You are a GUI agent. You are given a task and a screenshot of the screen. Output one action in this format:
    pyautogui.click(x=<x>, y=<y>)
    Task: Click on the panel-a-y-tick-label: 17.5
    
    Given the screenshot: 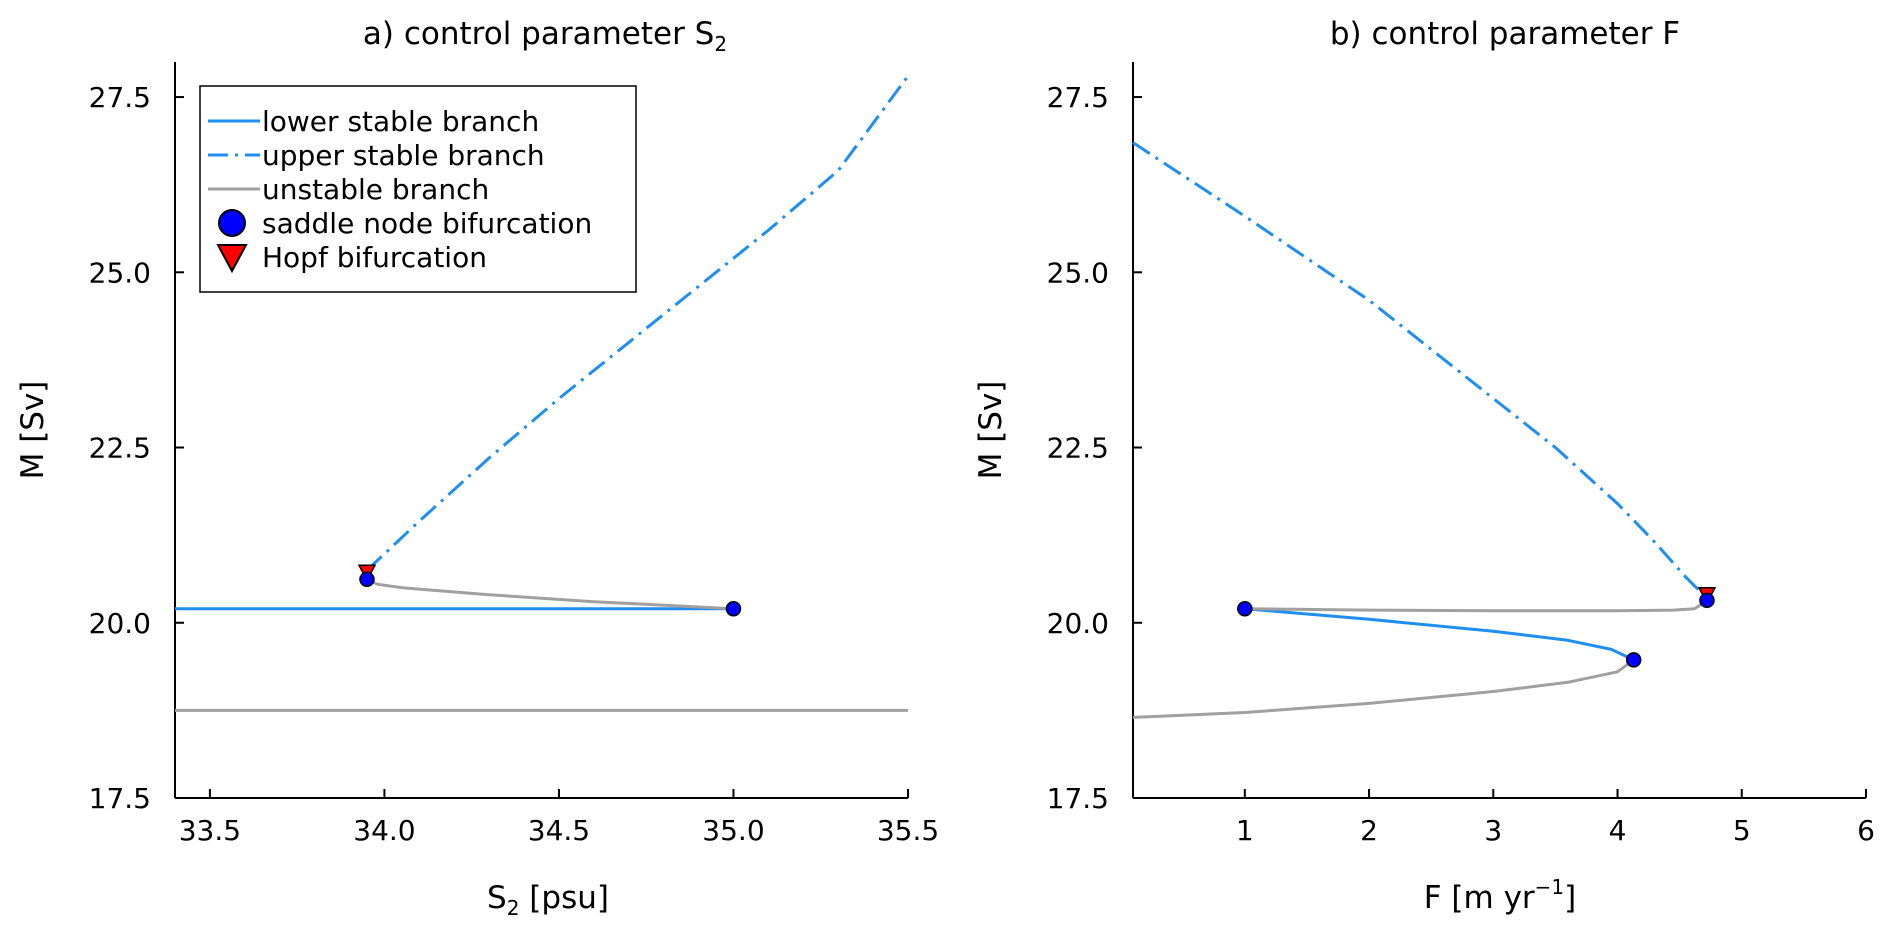 What is the action you would take?
    pyautogui.click(x=120, y=798)
    